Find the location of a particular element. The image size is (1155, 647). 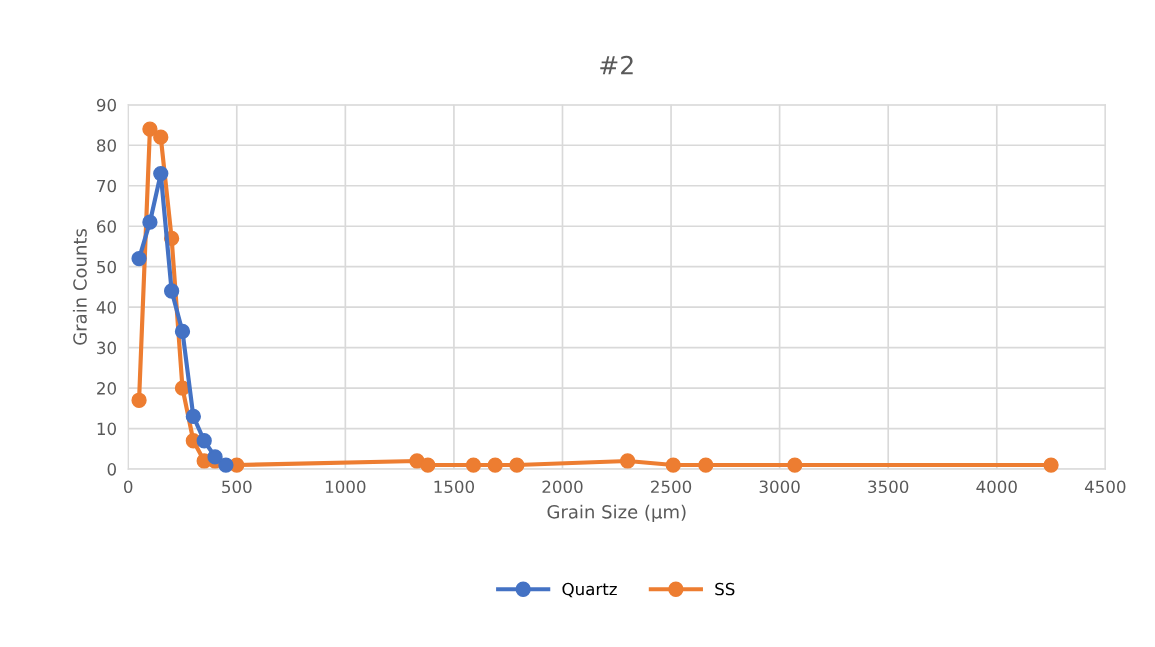

y-tick-label: 10 is located at coordinates (106, 429).